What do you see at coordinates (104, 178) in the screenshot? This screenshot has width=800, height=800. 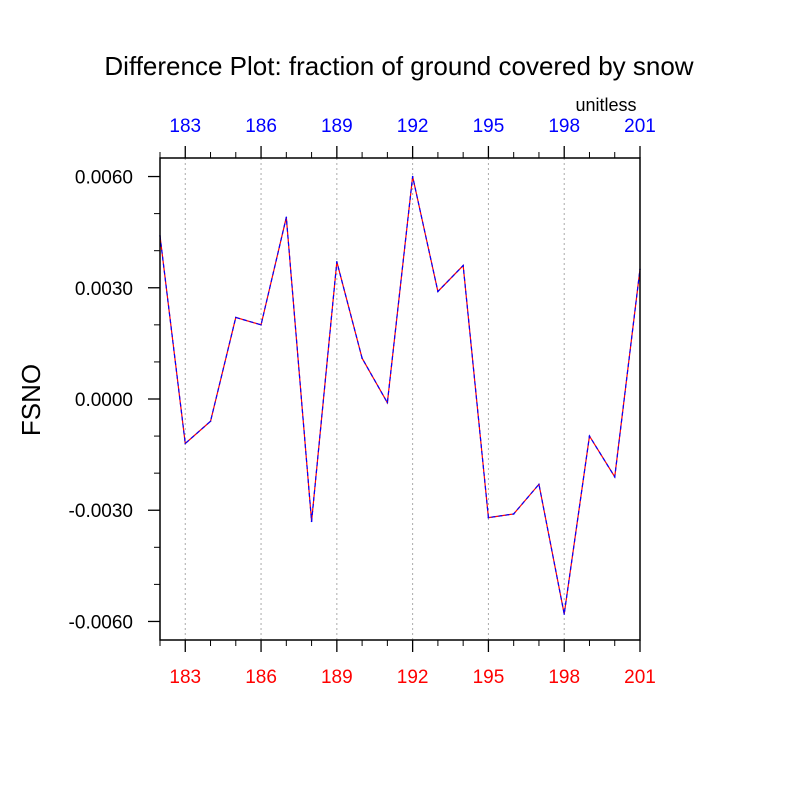 I see `y-tick-label-0: 0.0060` at bounding box center [104, 178].